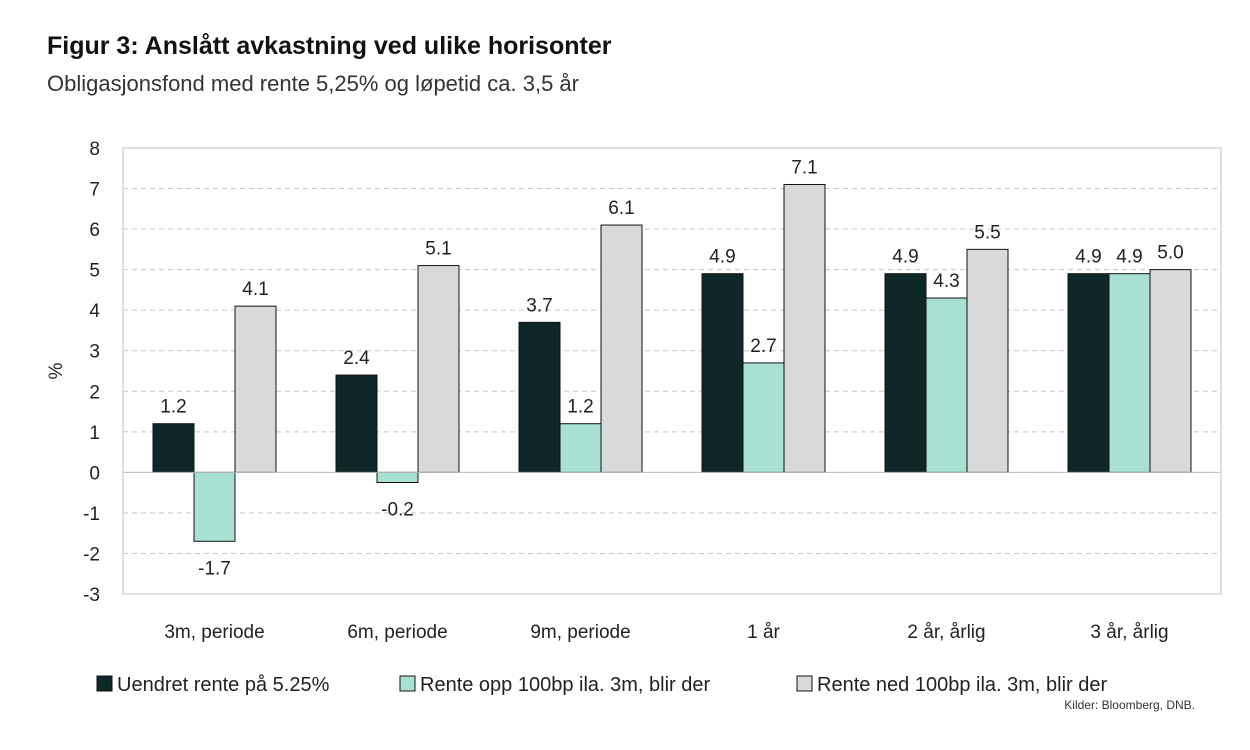 This screenshot has width=1250, height=750. I want to click on data-label: -1.7, so click(214, 568).